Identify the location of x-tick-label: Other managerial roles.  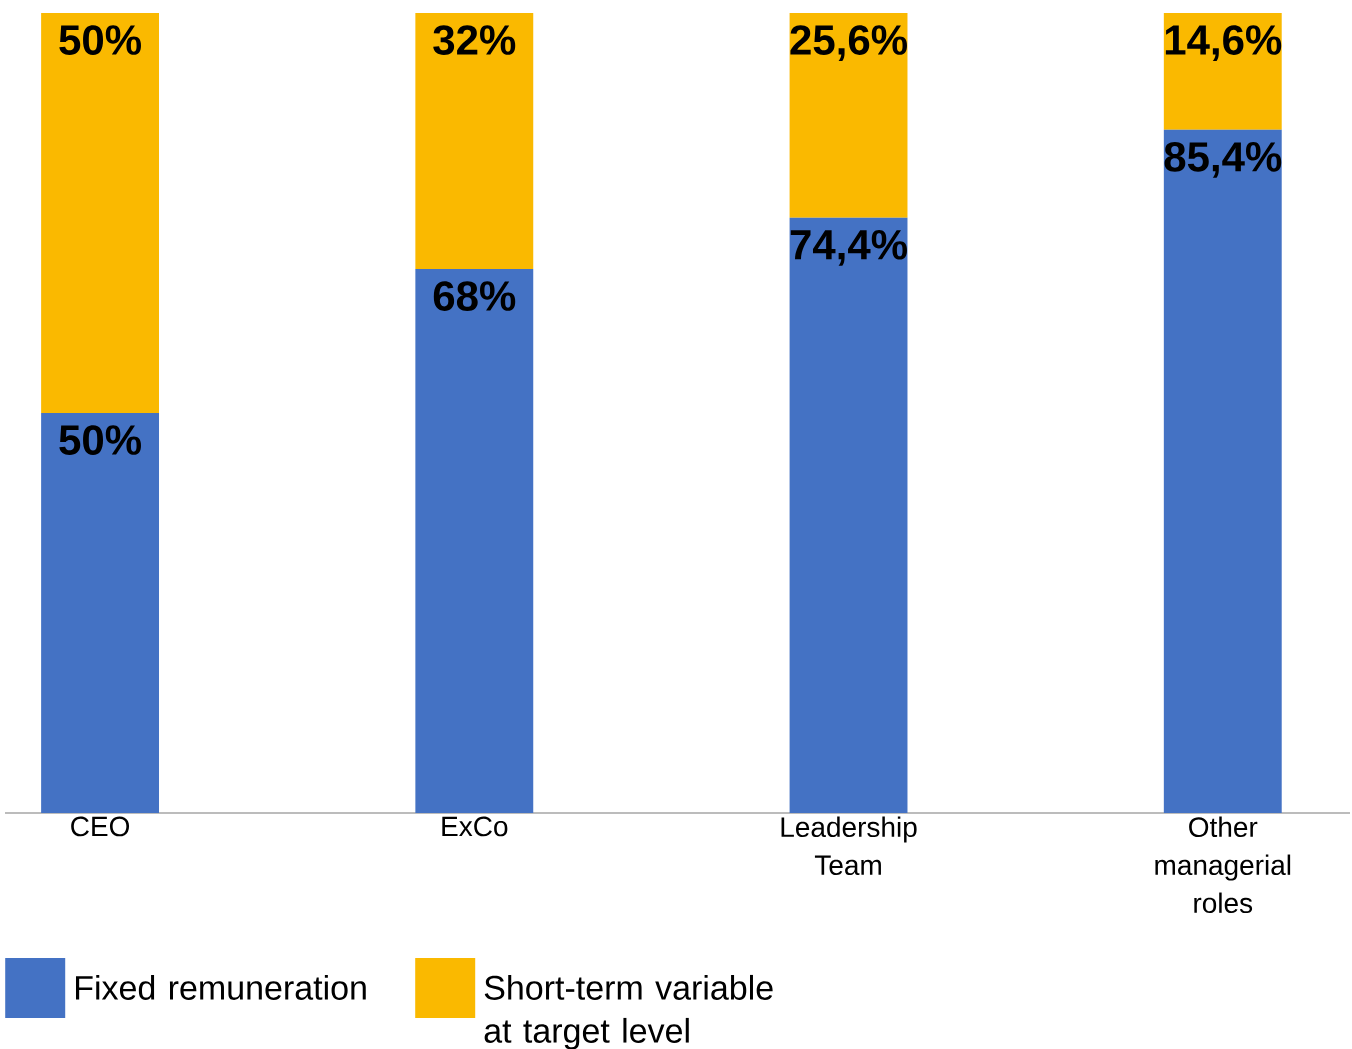
(1223, 865).